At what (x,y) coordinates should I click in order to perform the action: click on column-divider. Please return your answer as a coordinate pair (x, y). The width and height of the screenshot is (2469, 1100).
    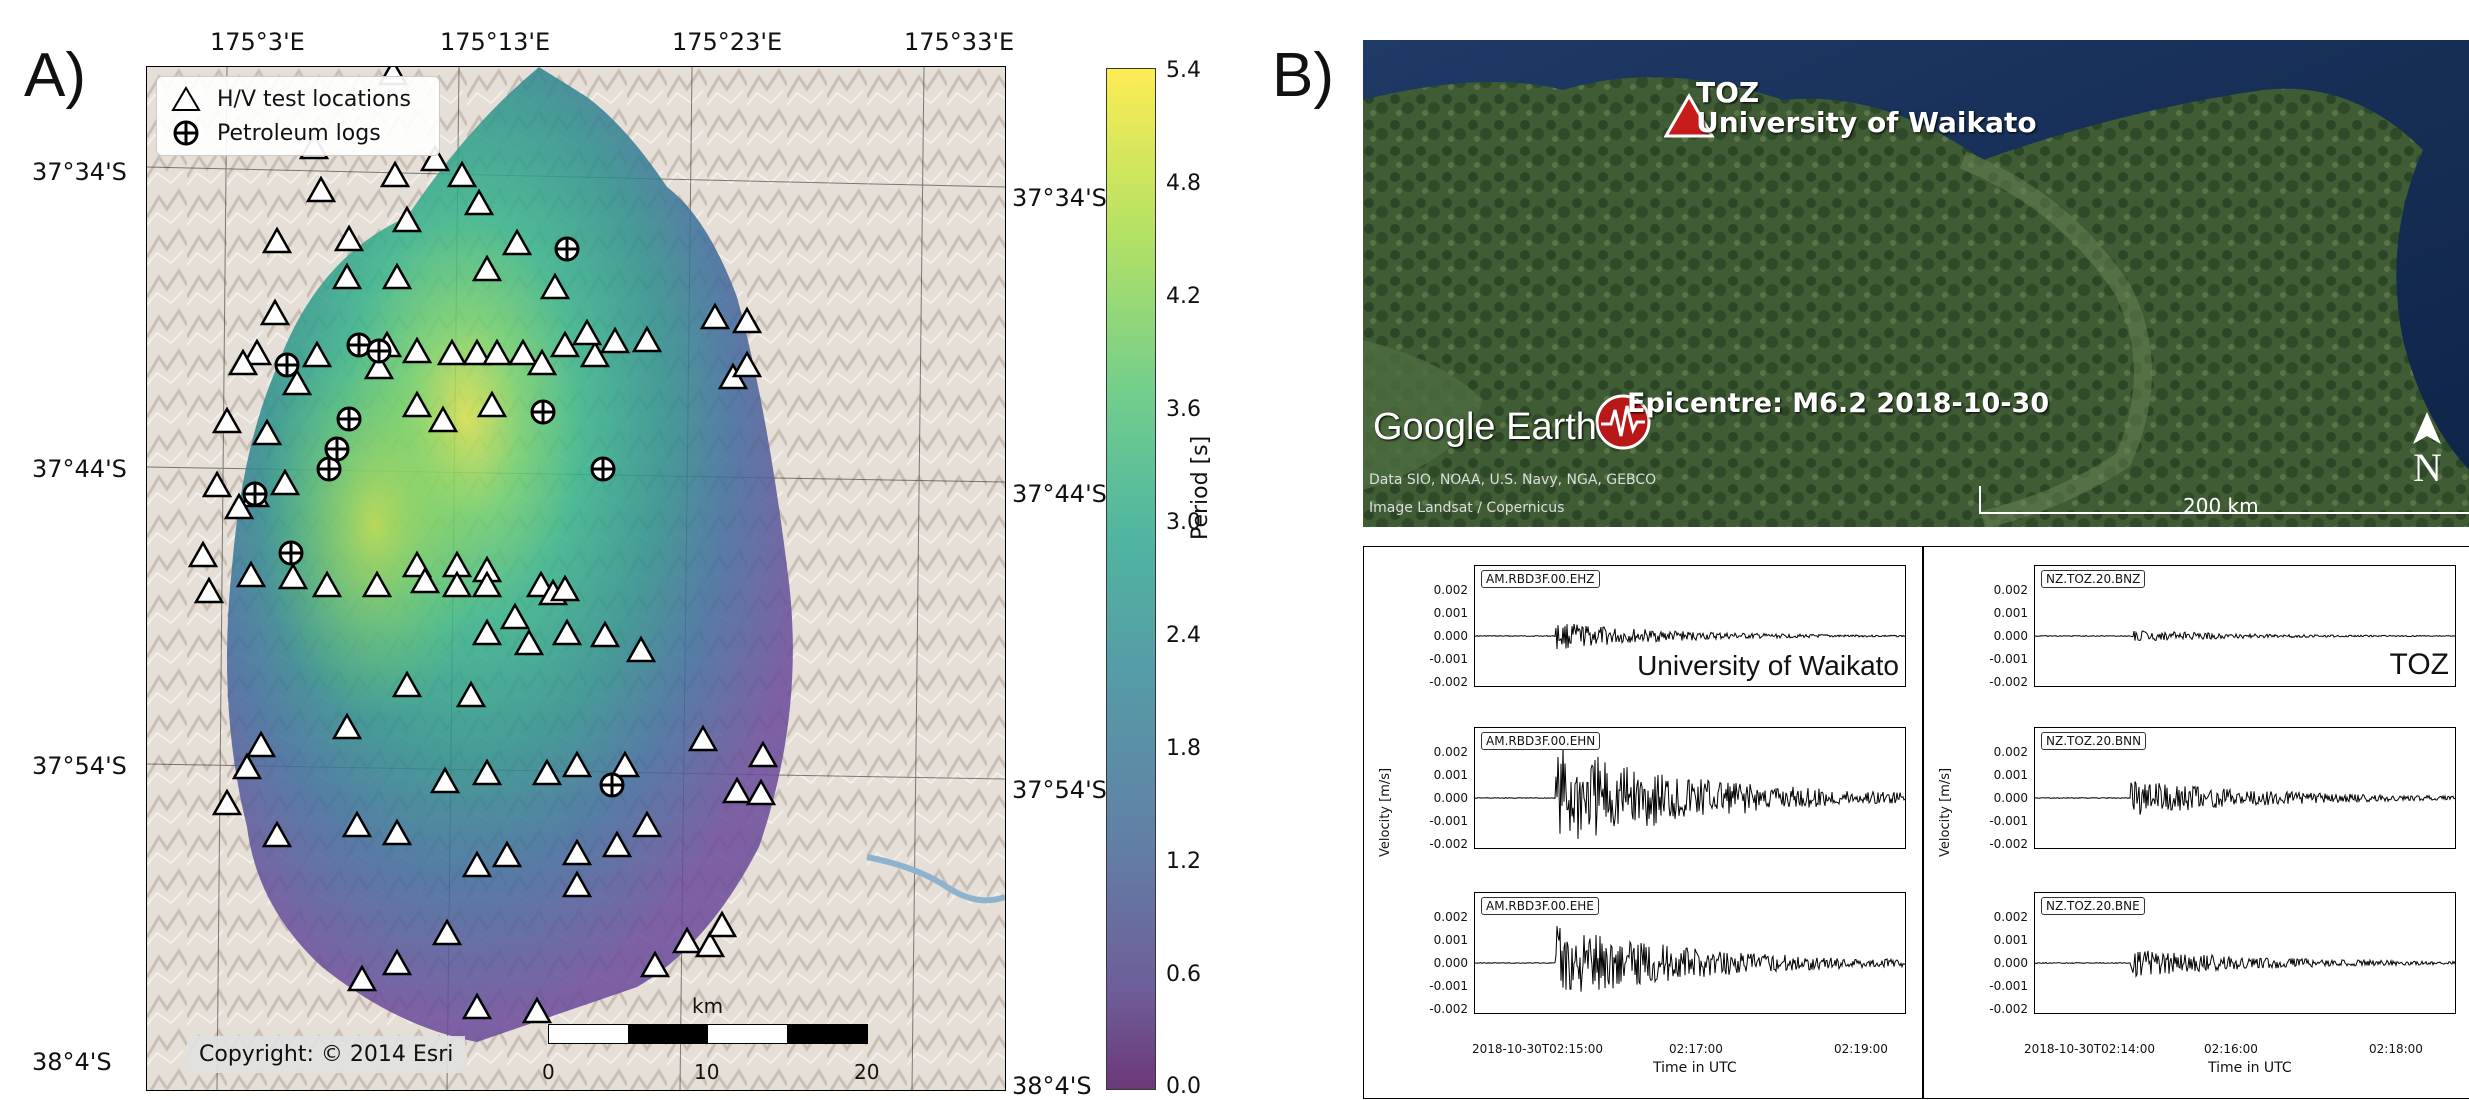
    Looking at the image, I should click on (1923, 822).